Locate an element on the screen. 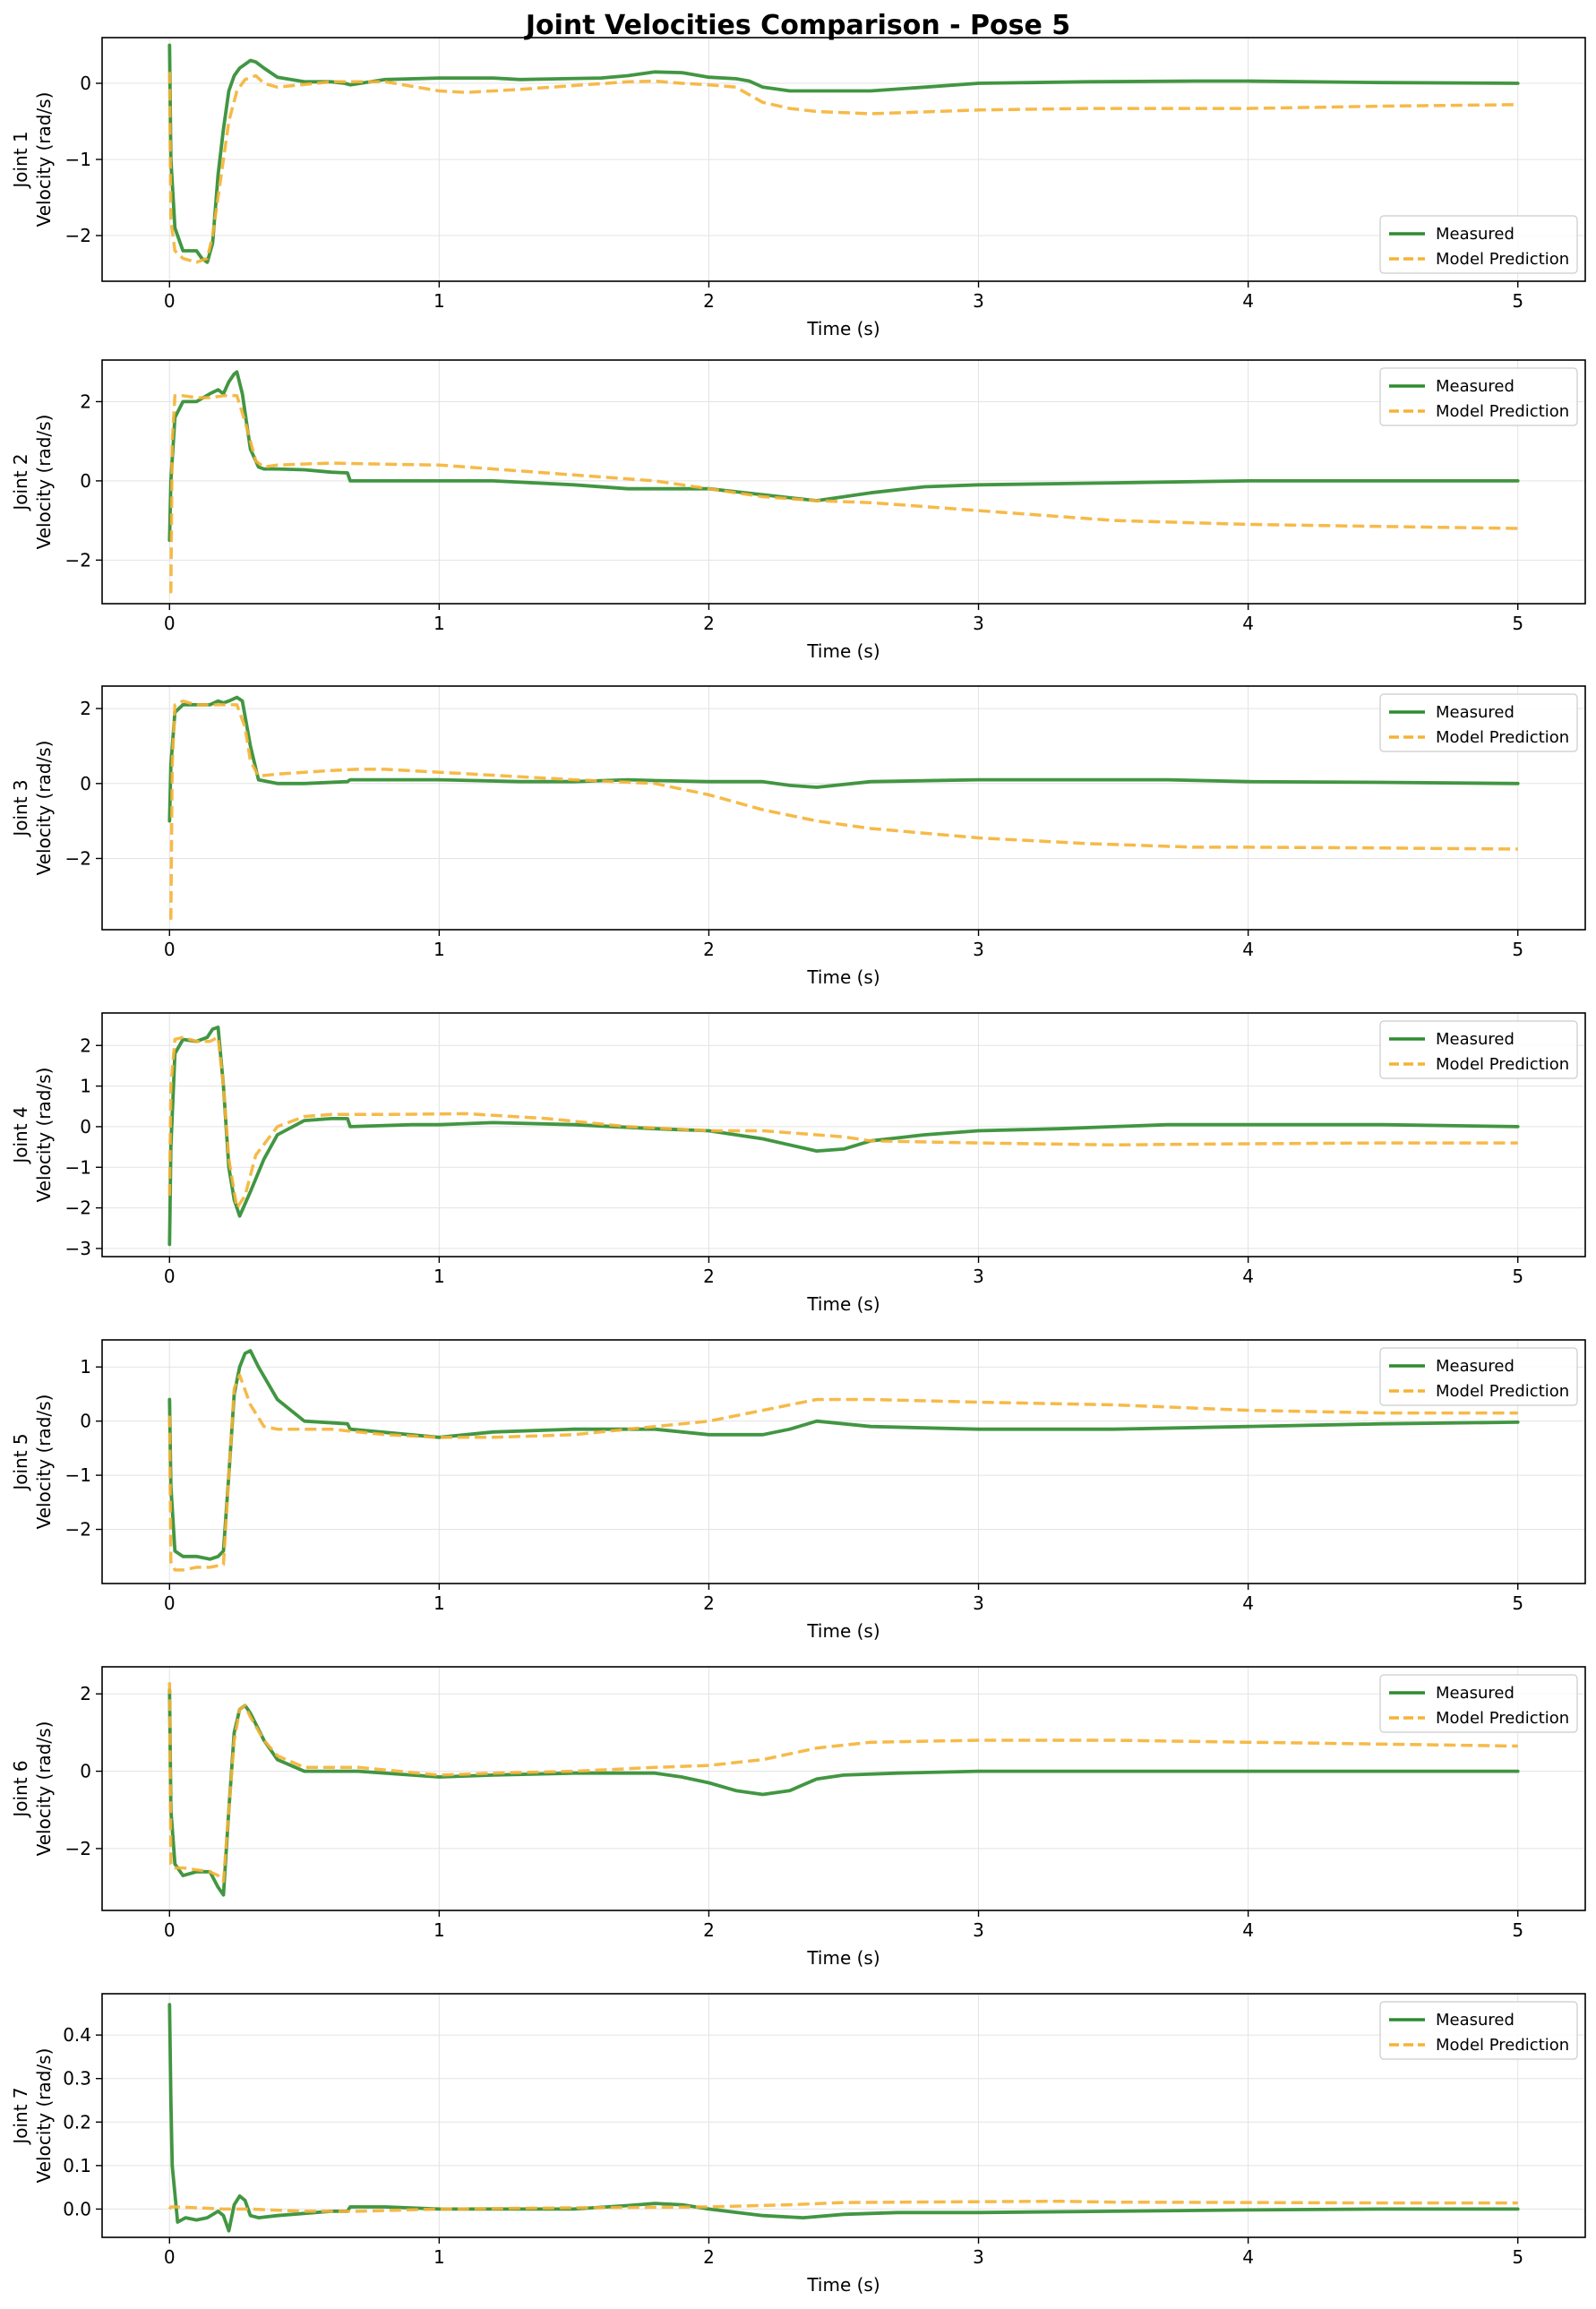  y-axis-label: Joint 3 Velocity (rad/s) is located at coordinates (32, 808).